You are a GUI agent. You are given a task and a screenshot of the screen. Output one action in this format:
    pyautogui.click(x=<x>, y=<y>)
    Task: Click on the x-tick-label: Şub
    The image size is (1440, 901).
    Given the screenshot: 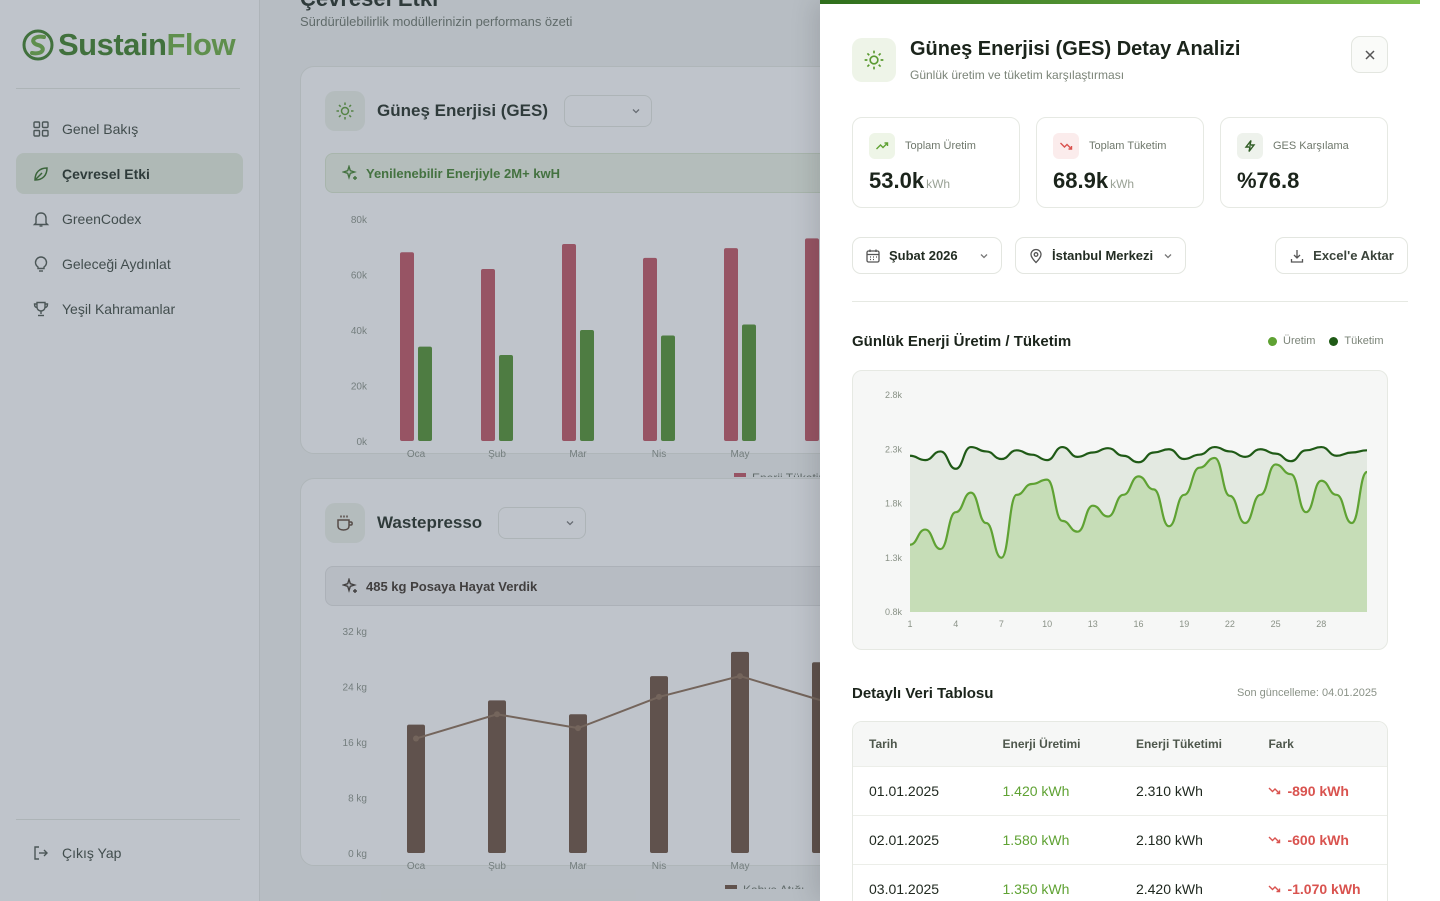 What is the action you would take?
    pyautogui.click(x=497, y=866)
    